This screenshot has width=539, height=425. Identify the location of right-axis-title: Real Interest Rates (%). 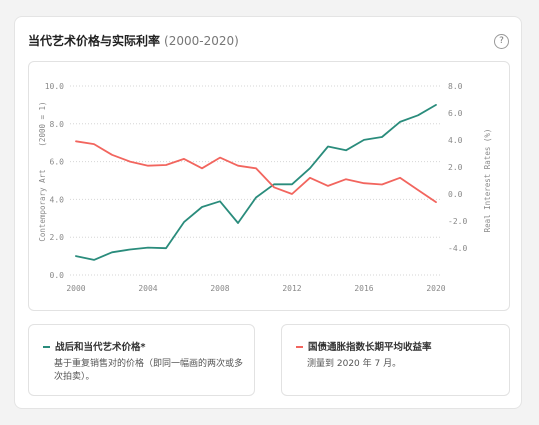
(487, 181).